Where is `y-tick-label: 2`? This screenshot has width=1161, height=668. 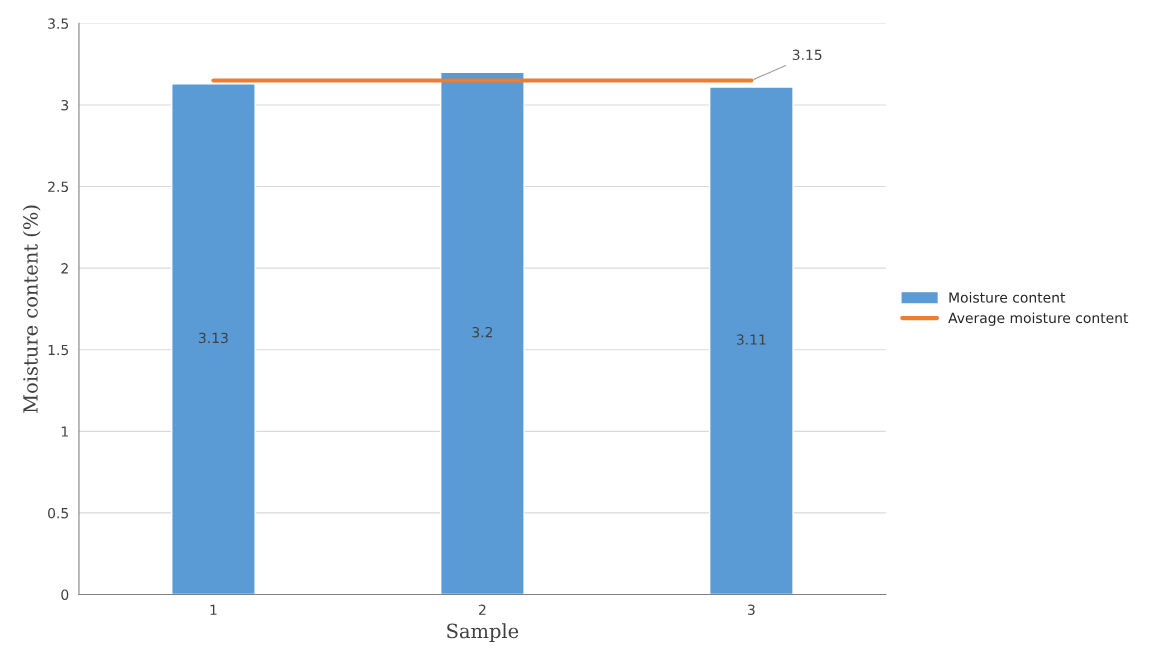 y-tick-label: 2 is located at coordinates (64, 268).